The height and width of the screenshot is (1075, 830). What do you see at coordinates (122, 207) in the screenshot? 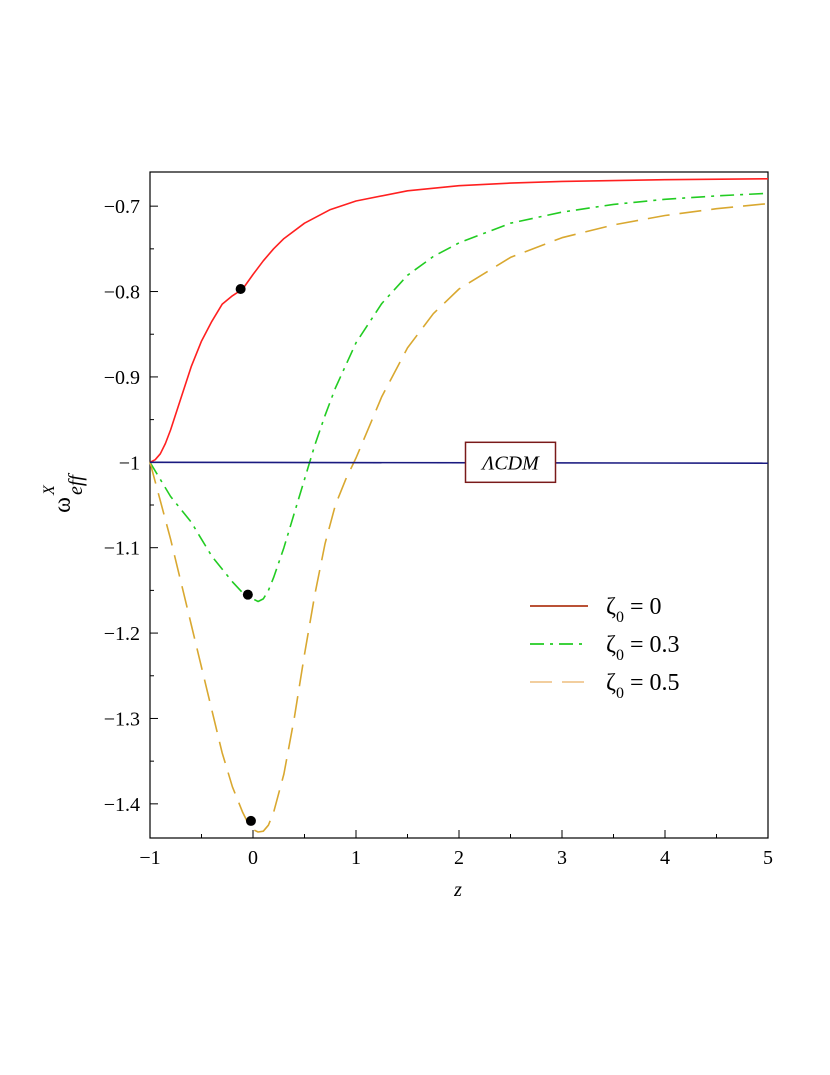
I see `y-tick-label: −0.7` at bounding box center [122, 207].